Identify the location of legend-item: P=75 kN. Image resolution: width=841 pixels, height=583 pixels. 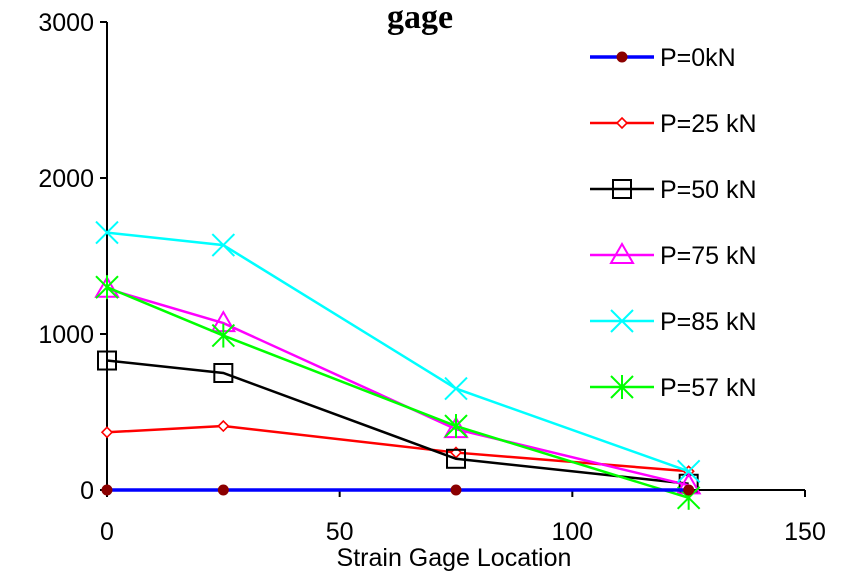
(673, 256).